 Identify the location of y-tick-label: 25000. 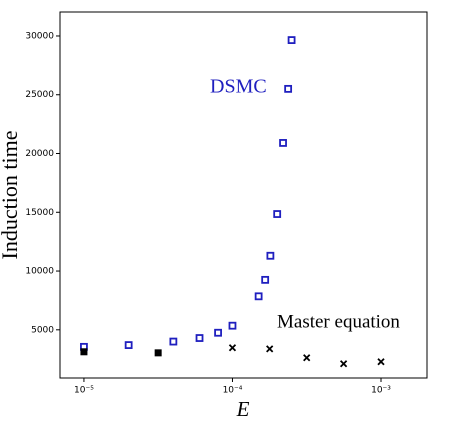
(39, 95).